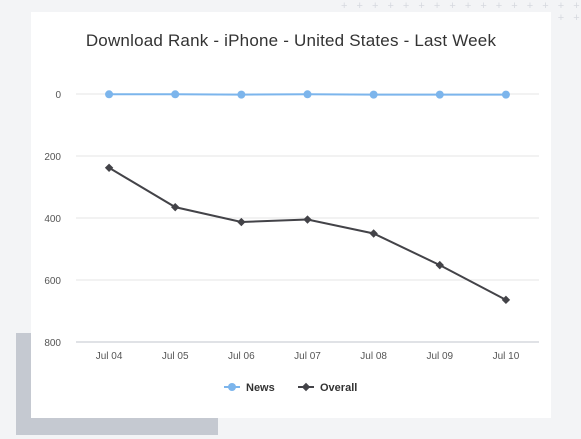 The image size is (581, 439). Describe the element at coordinates (52, 219) in the screenshot. I see `y-tick-label: 400` at that location.